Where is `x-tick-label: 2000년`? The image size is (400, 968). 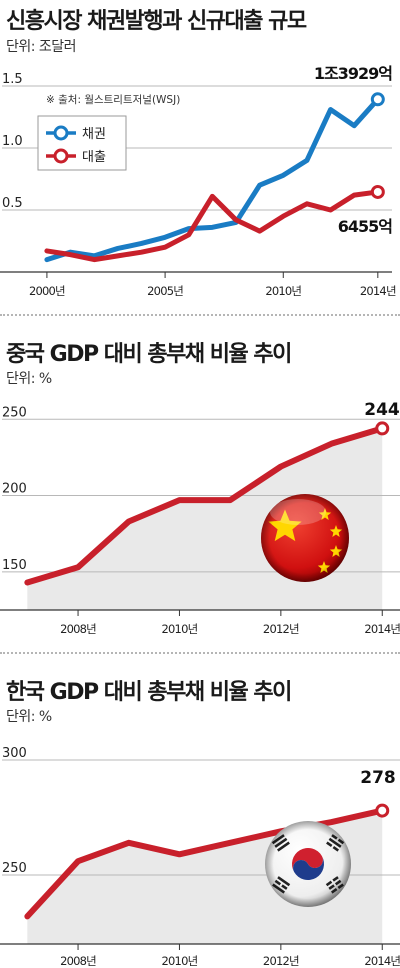 x-tick-label: 2000년 is located at coordinates (47, 291).